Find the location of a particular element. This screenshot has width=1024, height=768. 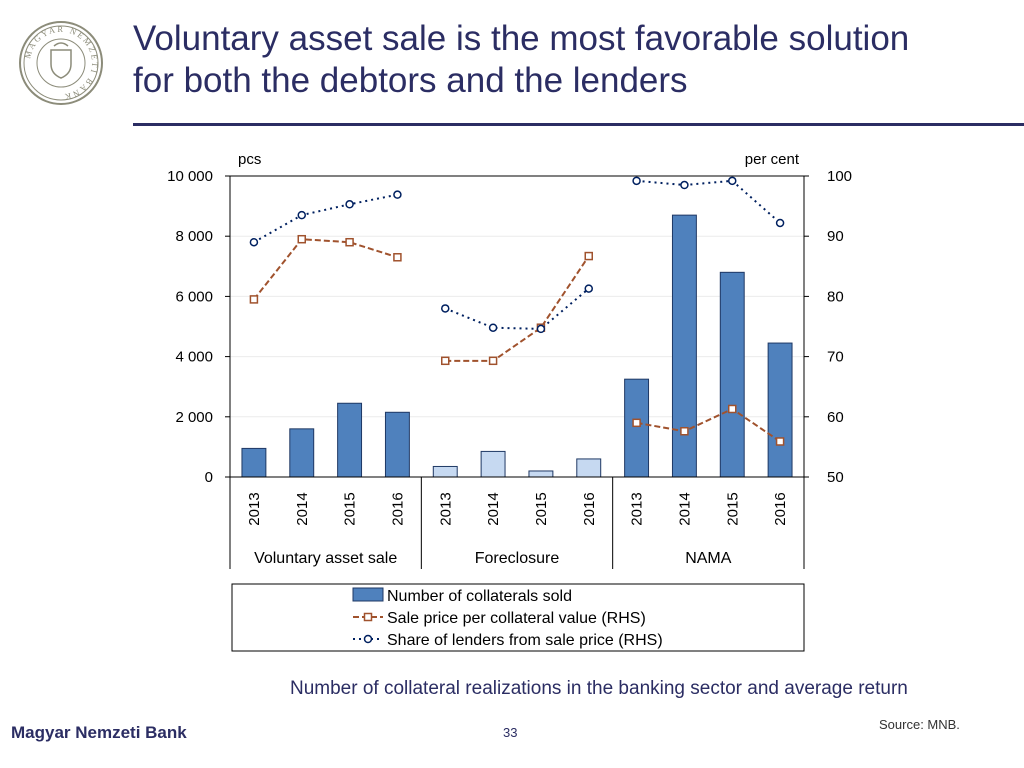

legend-label: Number of collaterals sold is located at coordinates (479, 596).